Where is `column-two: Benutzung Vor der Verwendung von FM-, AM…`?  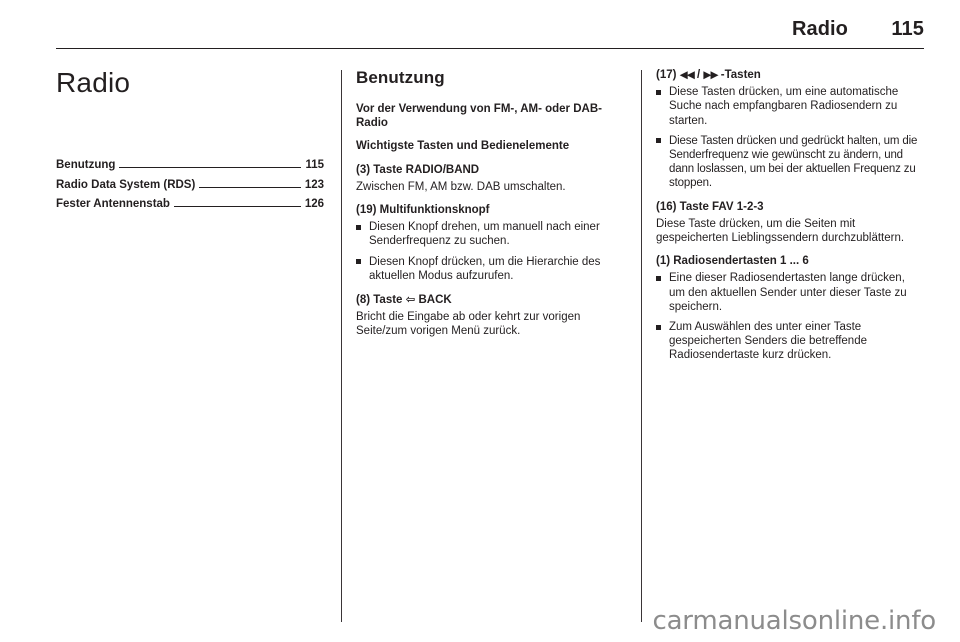 column-two: Benutzung Vor der Verwendung von FM-, AM… is located at coordinates (490, 208).